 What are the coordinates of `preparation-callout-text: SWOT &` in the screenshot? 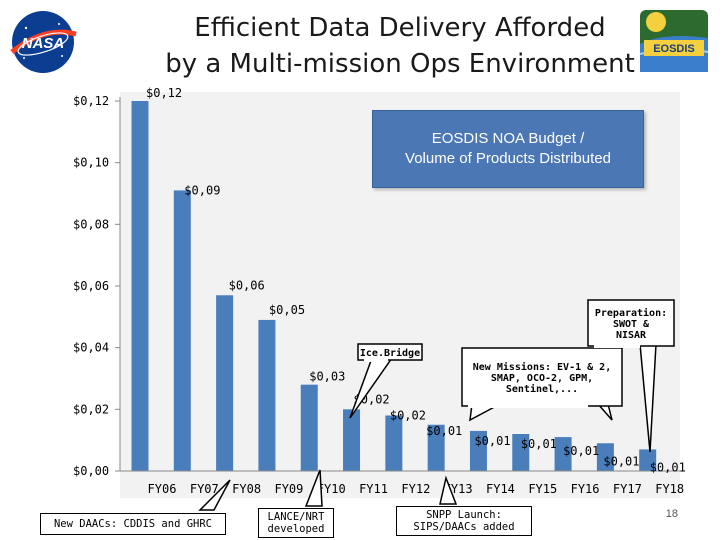 It's located at (631, 324).